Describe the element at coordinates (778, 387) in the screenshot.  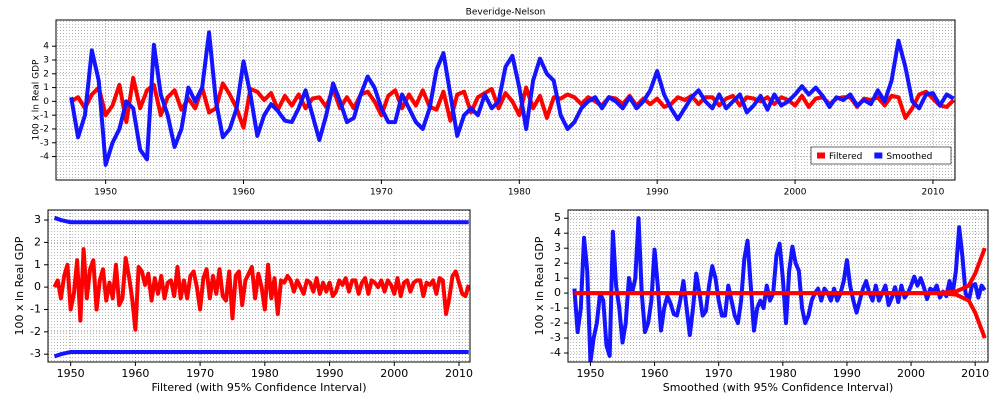
I see `x-axis-label: Smoothed (with 95% Confidence Interval)` at that location.